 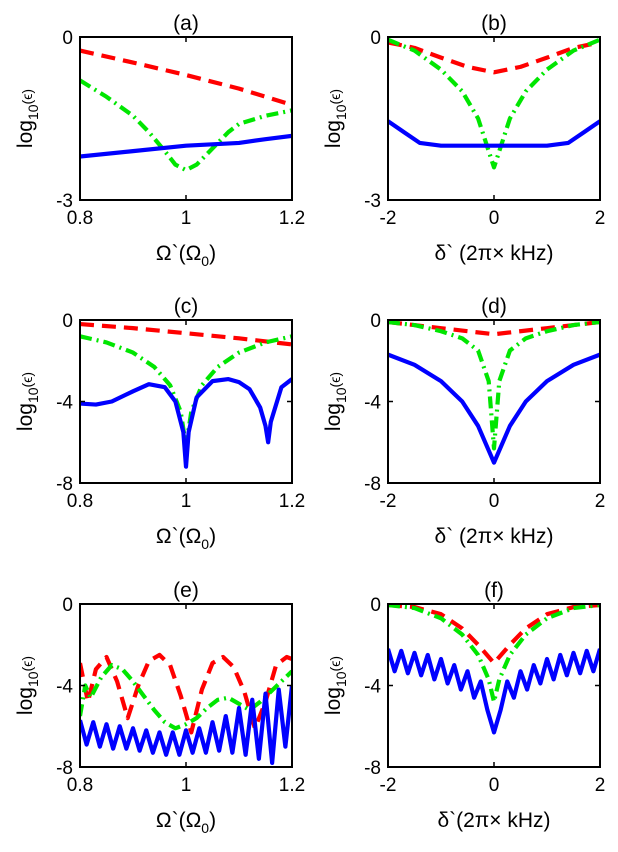 I want to click on panel-title: (f), so click(x=494, y=590).